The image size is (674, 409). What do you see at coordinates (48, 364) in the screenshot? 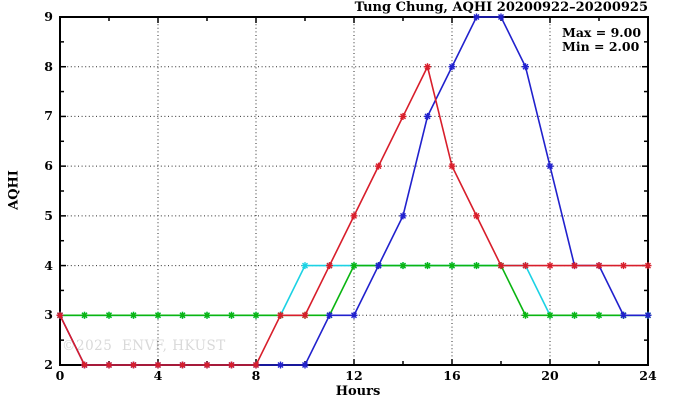
I see `y-tick-label: 2` at bounding box center [48, 364].